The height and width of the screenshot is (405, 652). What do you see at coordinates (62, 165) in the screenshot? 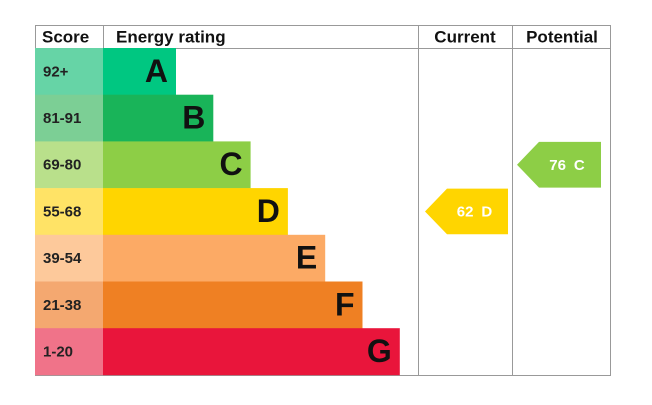
I see `score-label: 69-80` at bounding box center [62, 165].